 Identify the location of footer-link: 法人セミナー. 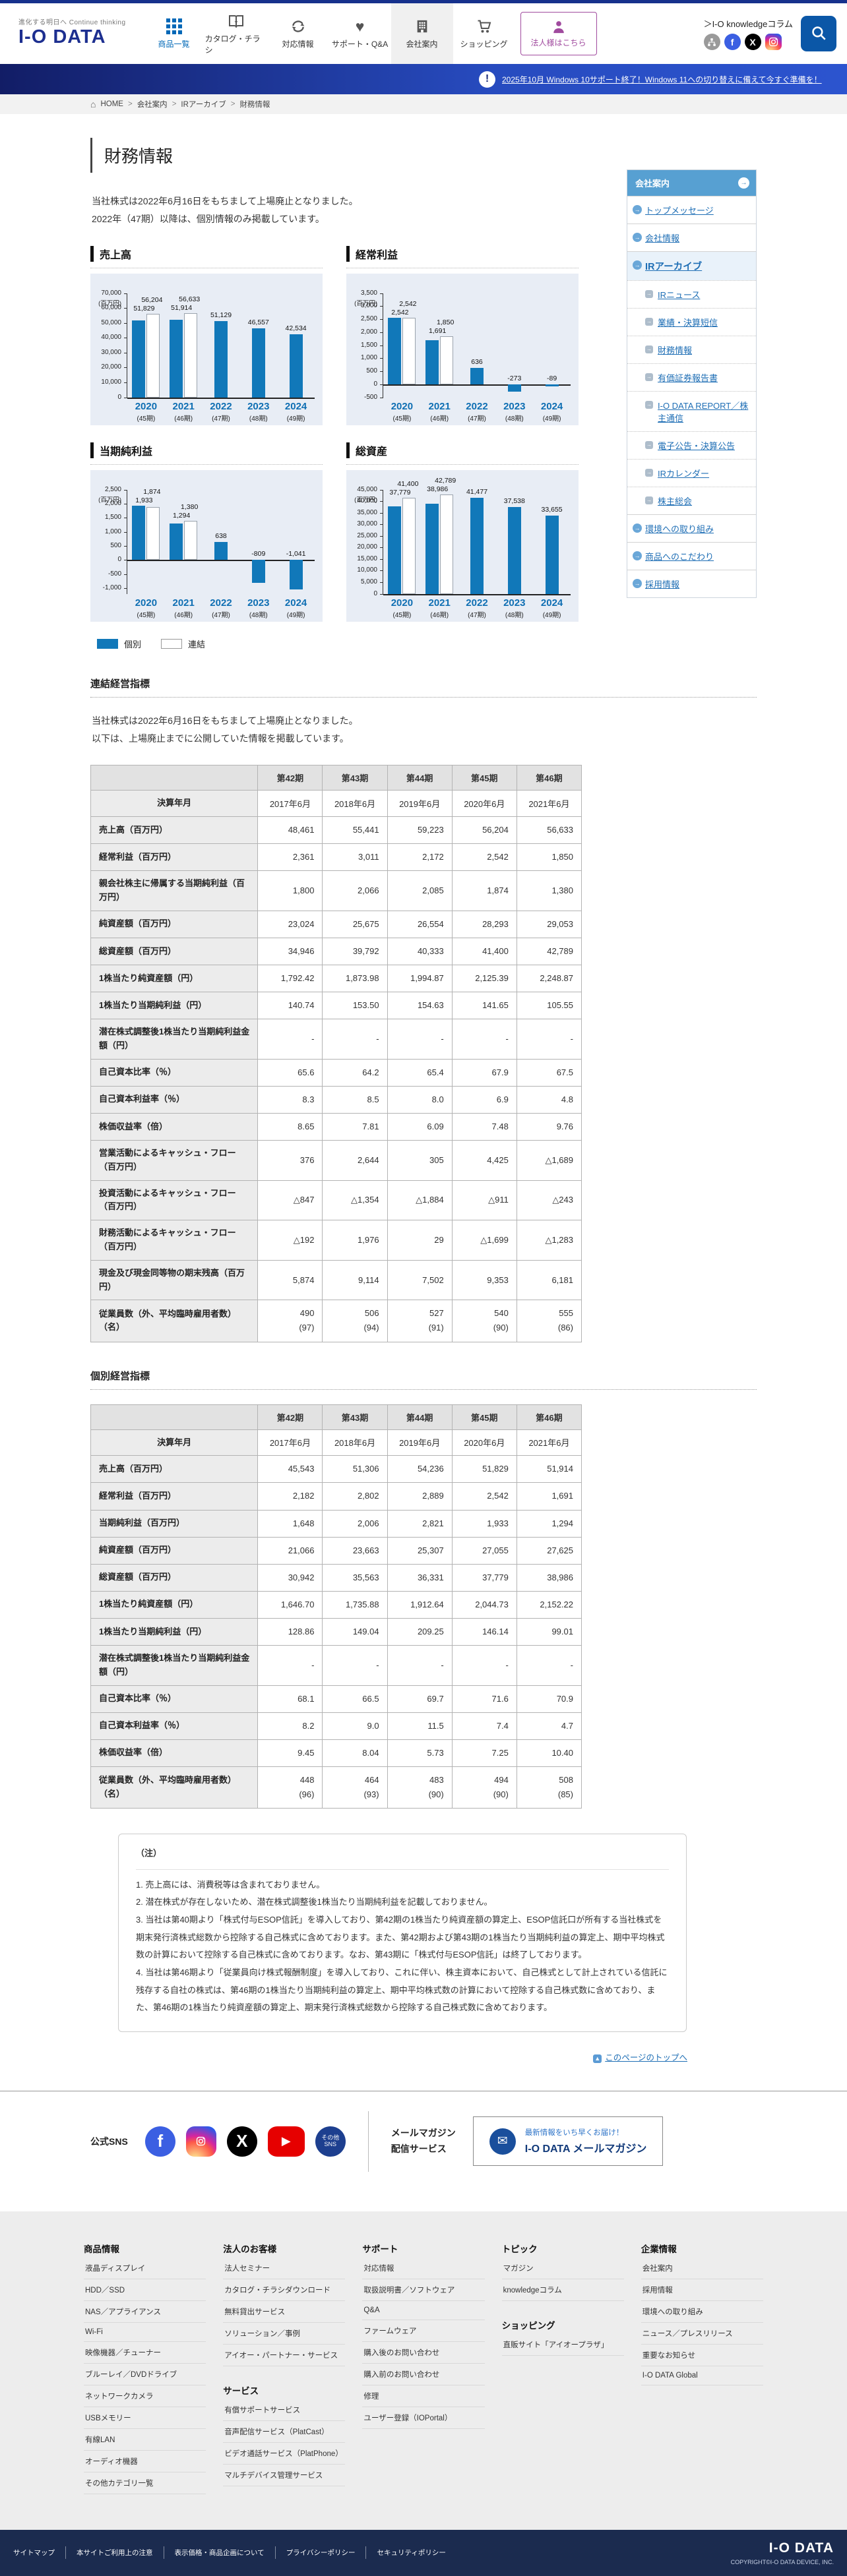
(284, 2268).